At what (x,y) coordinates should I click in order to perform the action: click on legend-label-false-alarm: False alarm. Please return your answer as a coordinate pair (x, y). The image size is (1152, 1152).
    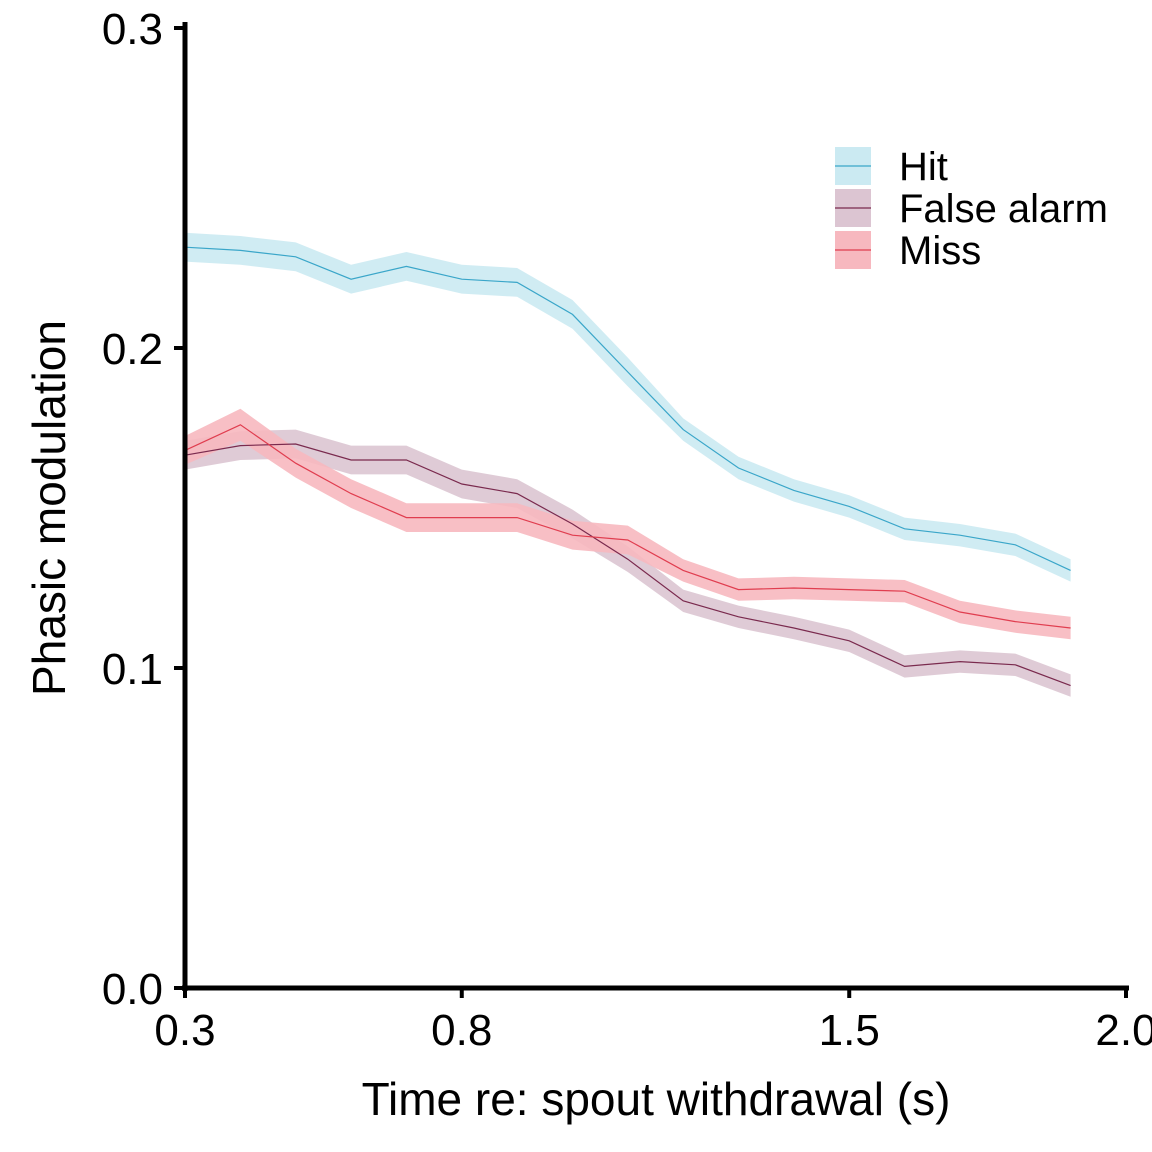
    Looking at the image, I should click on (1003, 209).